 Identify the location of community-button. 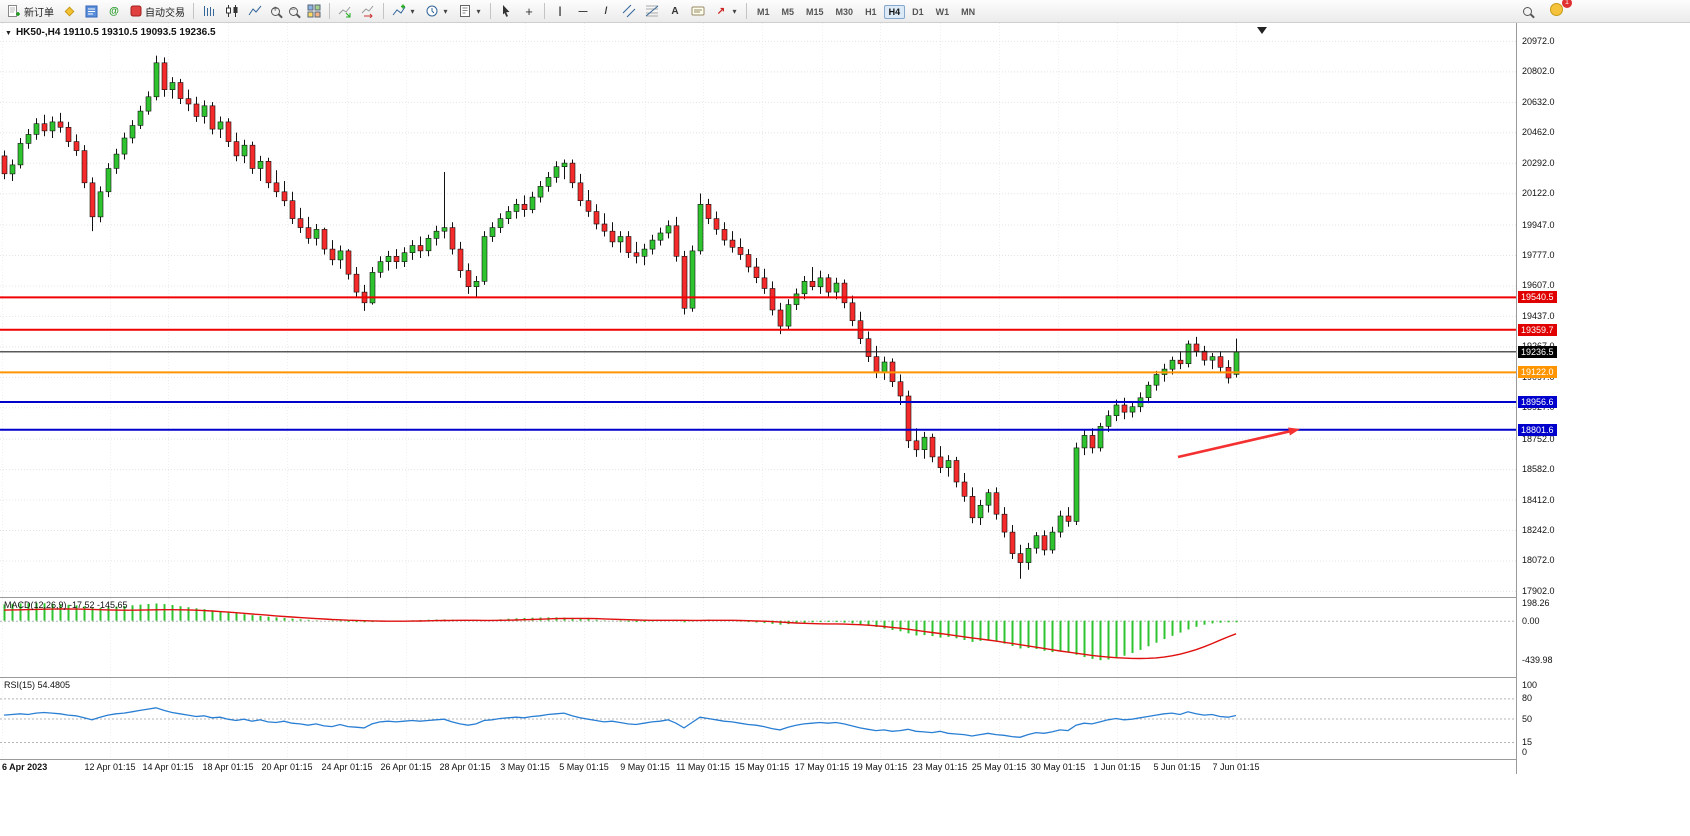
(114, 11).